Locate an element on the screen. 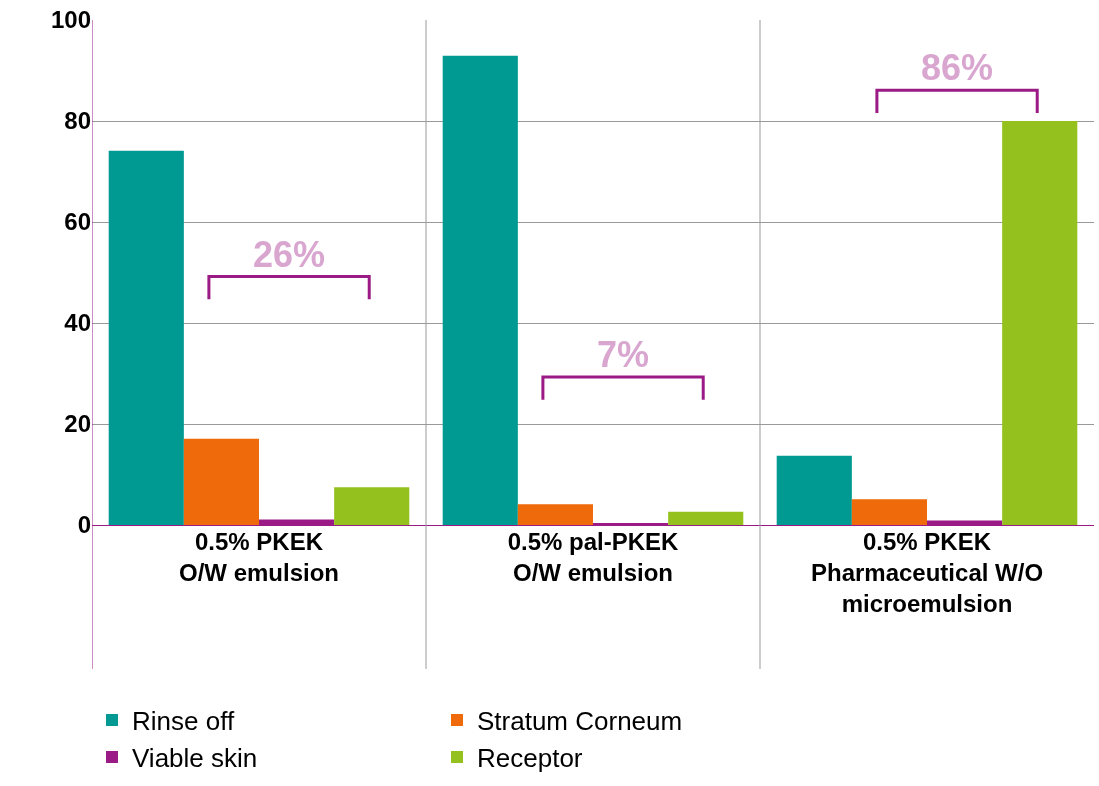 This screenshot has width=1099, height=786. legend-label: Receptor is located at coordinates (530, 758).